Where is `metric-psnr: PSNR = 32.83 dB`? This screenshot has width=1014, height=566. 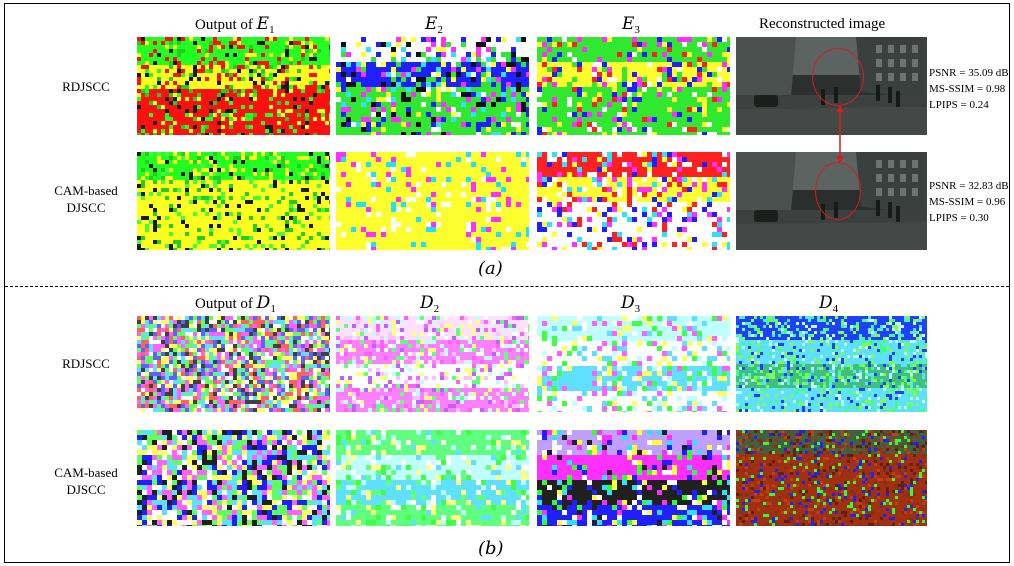 metric-psnr: PSNR = 32.83 dB is located at coordinates (969, 186).